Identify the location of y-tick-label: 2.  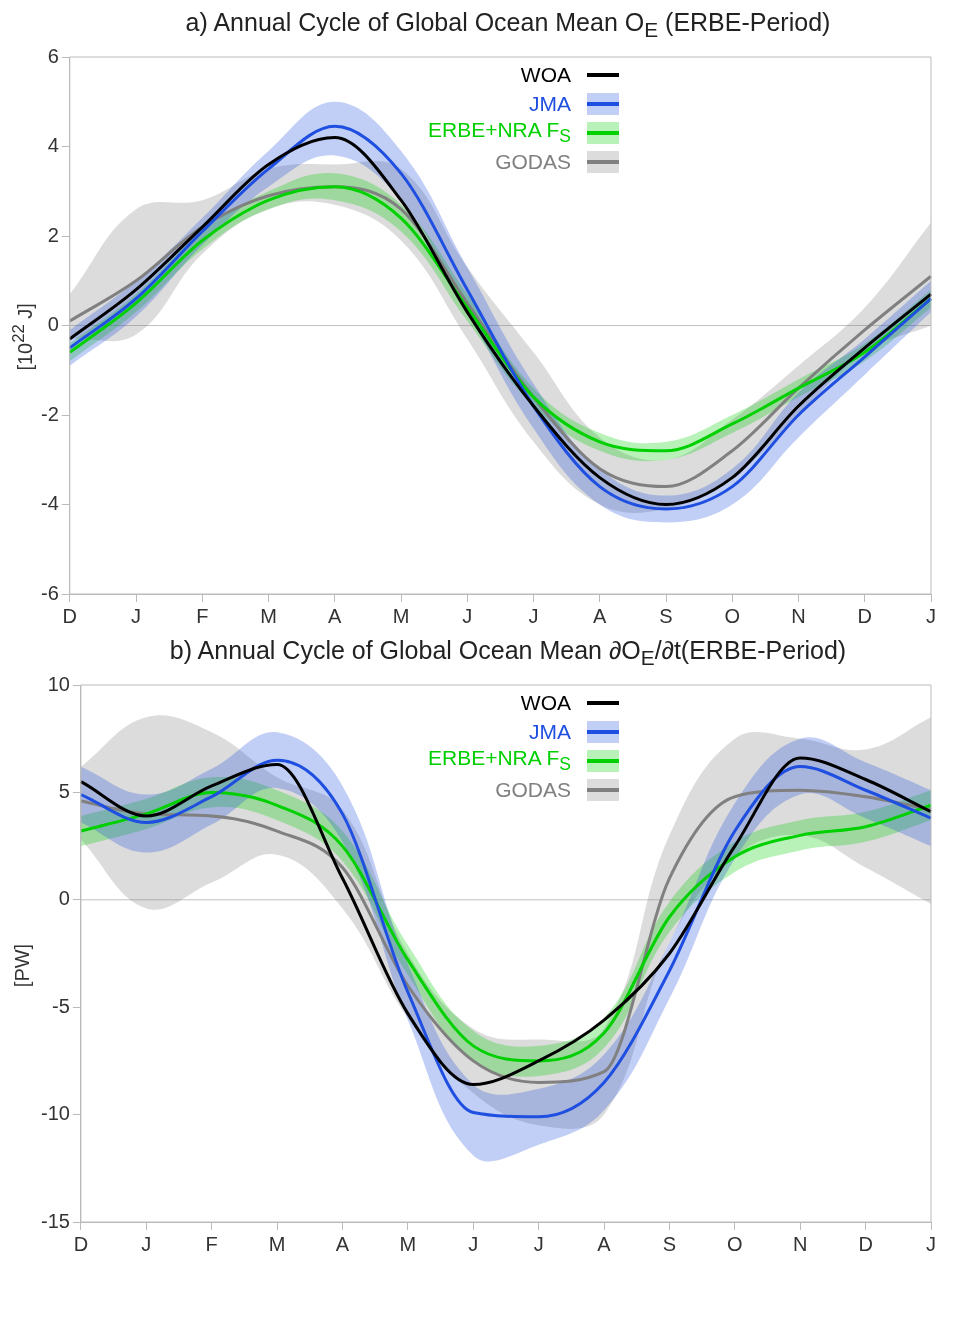
(53, 234).